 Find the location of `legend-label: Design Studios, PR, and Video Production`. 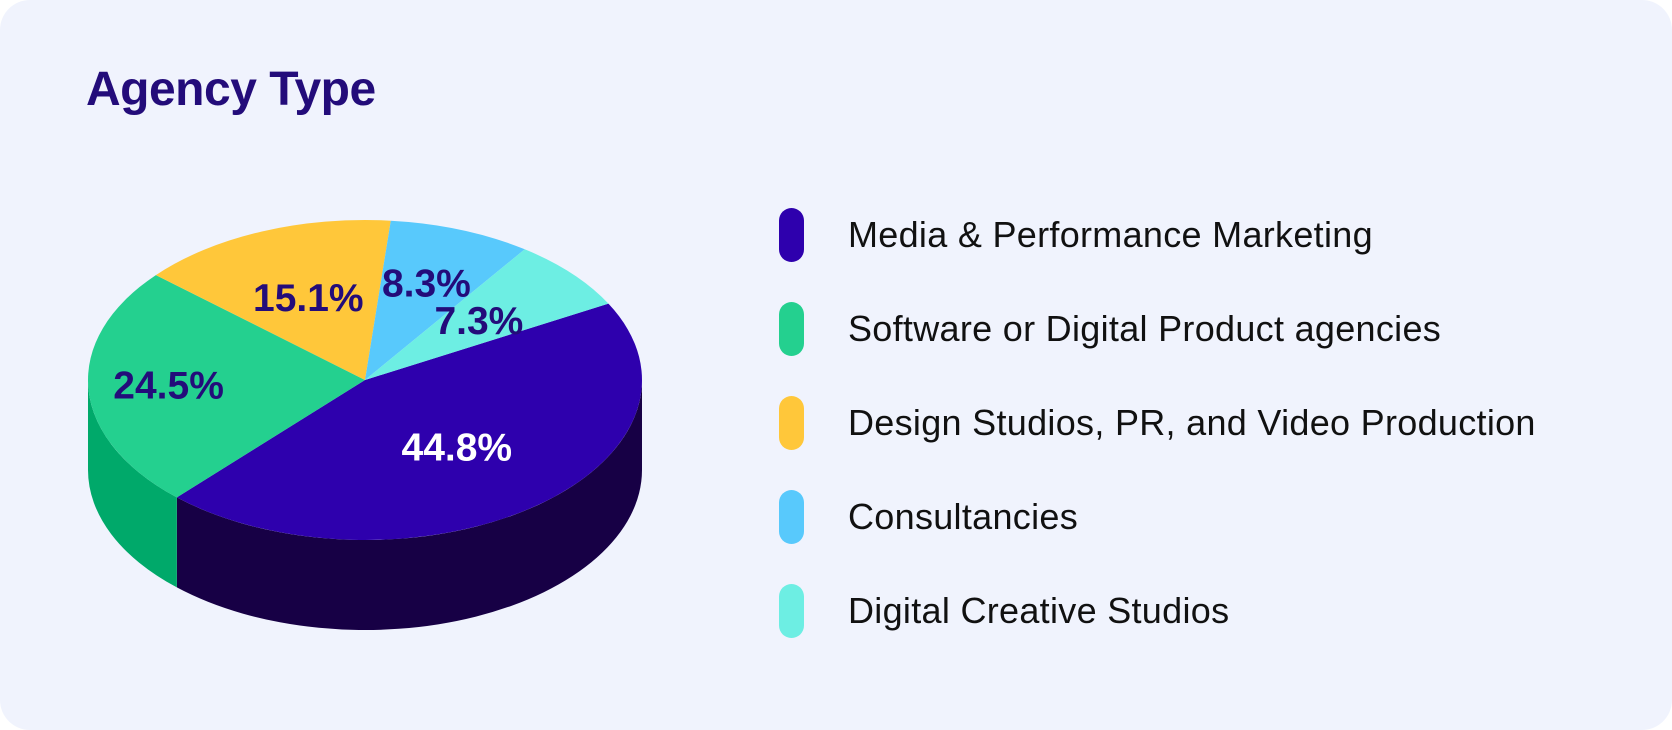

legend-label: Design Studios, PR, and Video Production is located at coordinates (1192, 422).